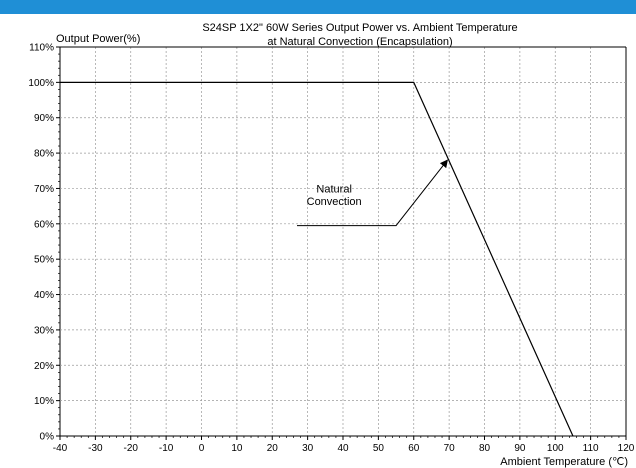 The width and height of the screenshot is (636, 468). Describe the element at coordinates (41, 48) in the screenshot. I see `y-tick-label: 110%` at that location.